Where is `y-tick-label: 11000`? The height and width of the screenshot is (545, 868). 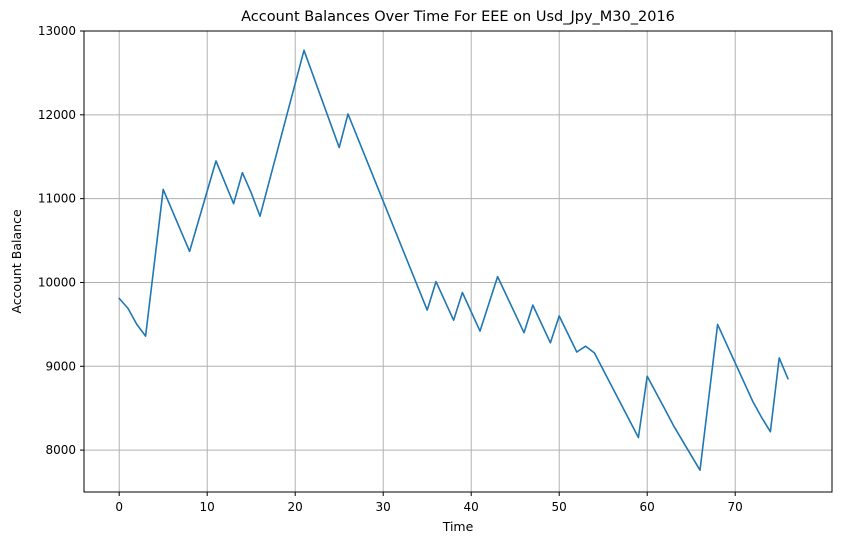
y-tick-label: 11000 is located at coordinates (57, 199).